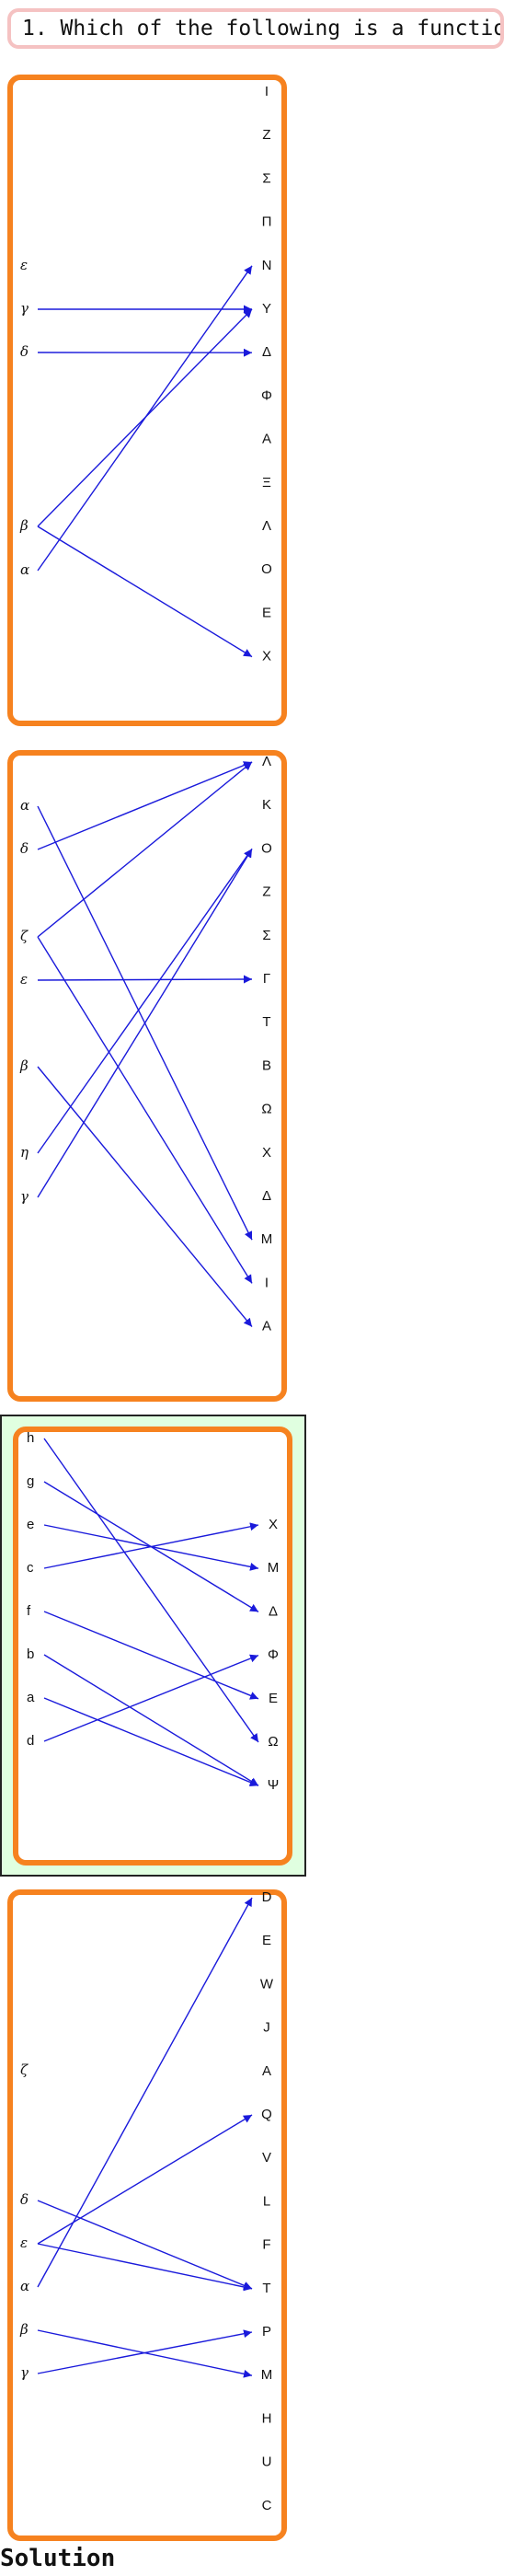 This screenshot has width=515, height=2576. I want to click on arrow-β-to-X, so click(145, 592).